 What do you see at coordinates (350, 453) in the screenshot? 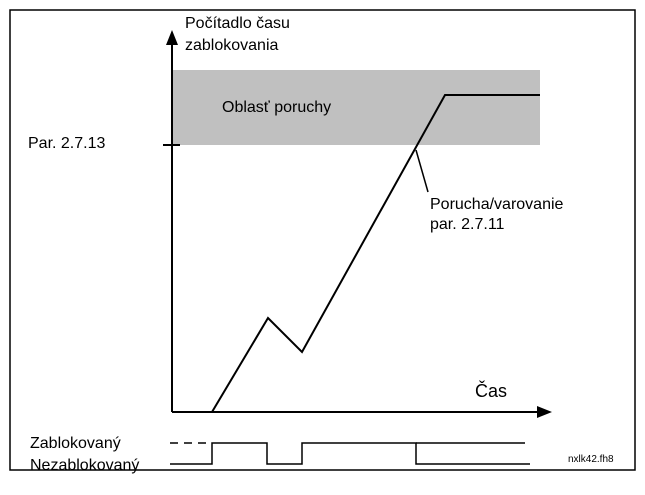
I see `signal-line` at bounding box center [350, 453].